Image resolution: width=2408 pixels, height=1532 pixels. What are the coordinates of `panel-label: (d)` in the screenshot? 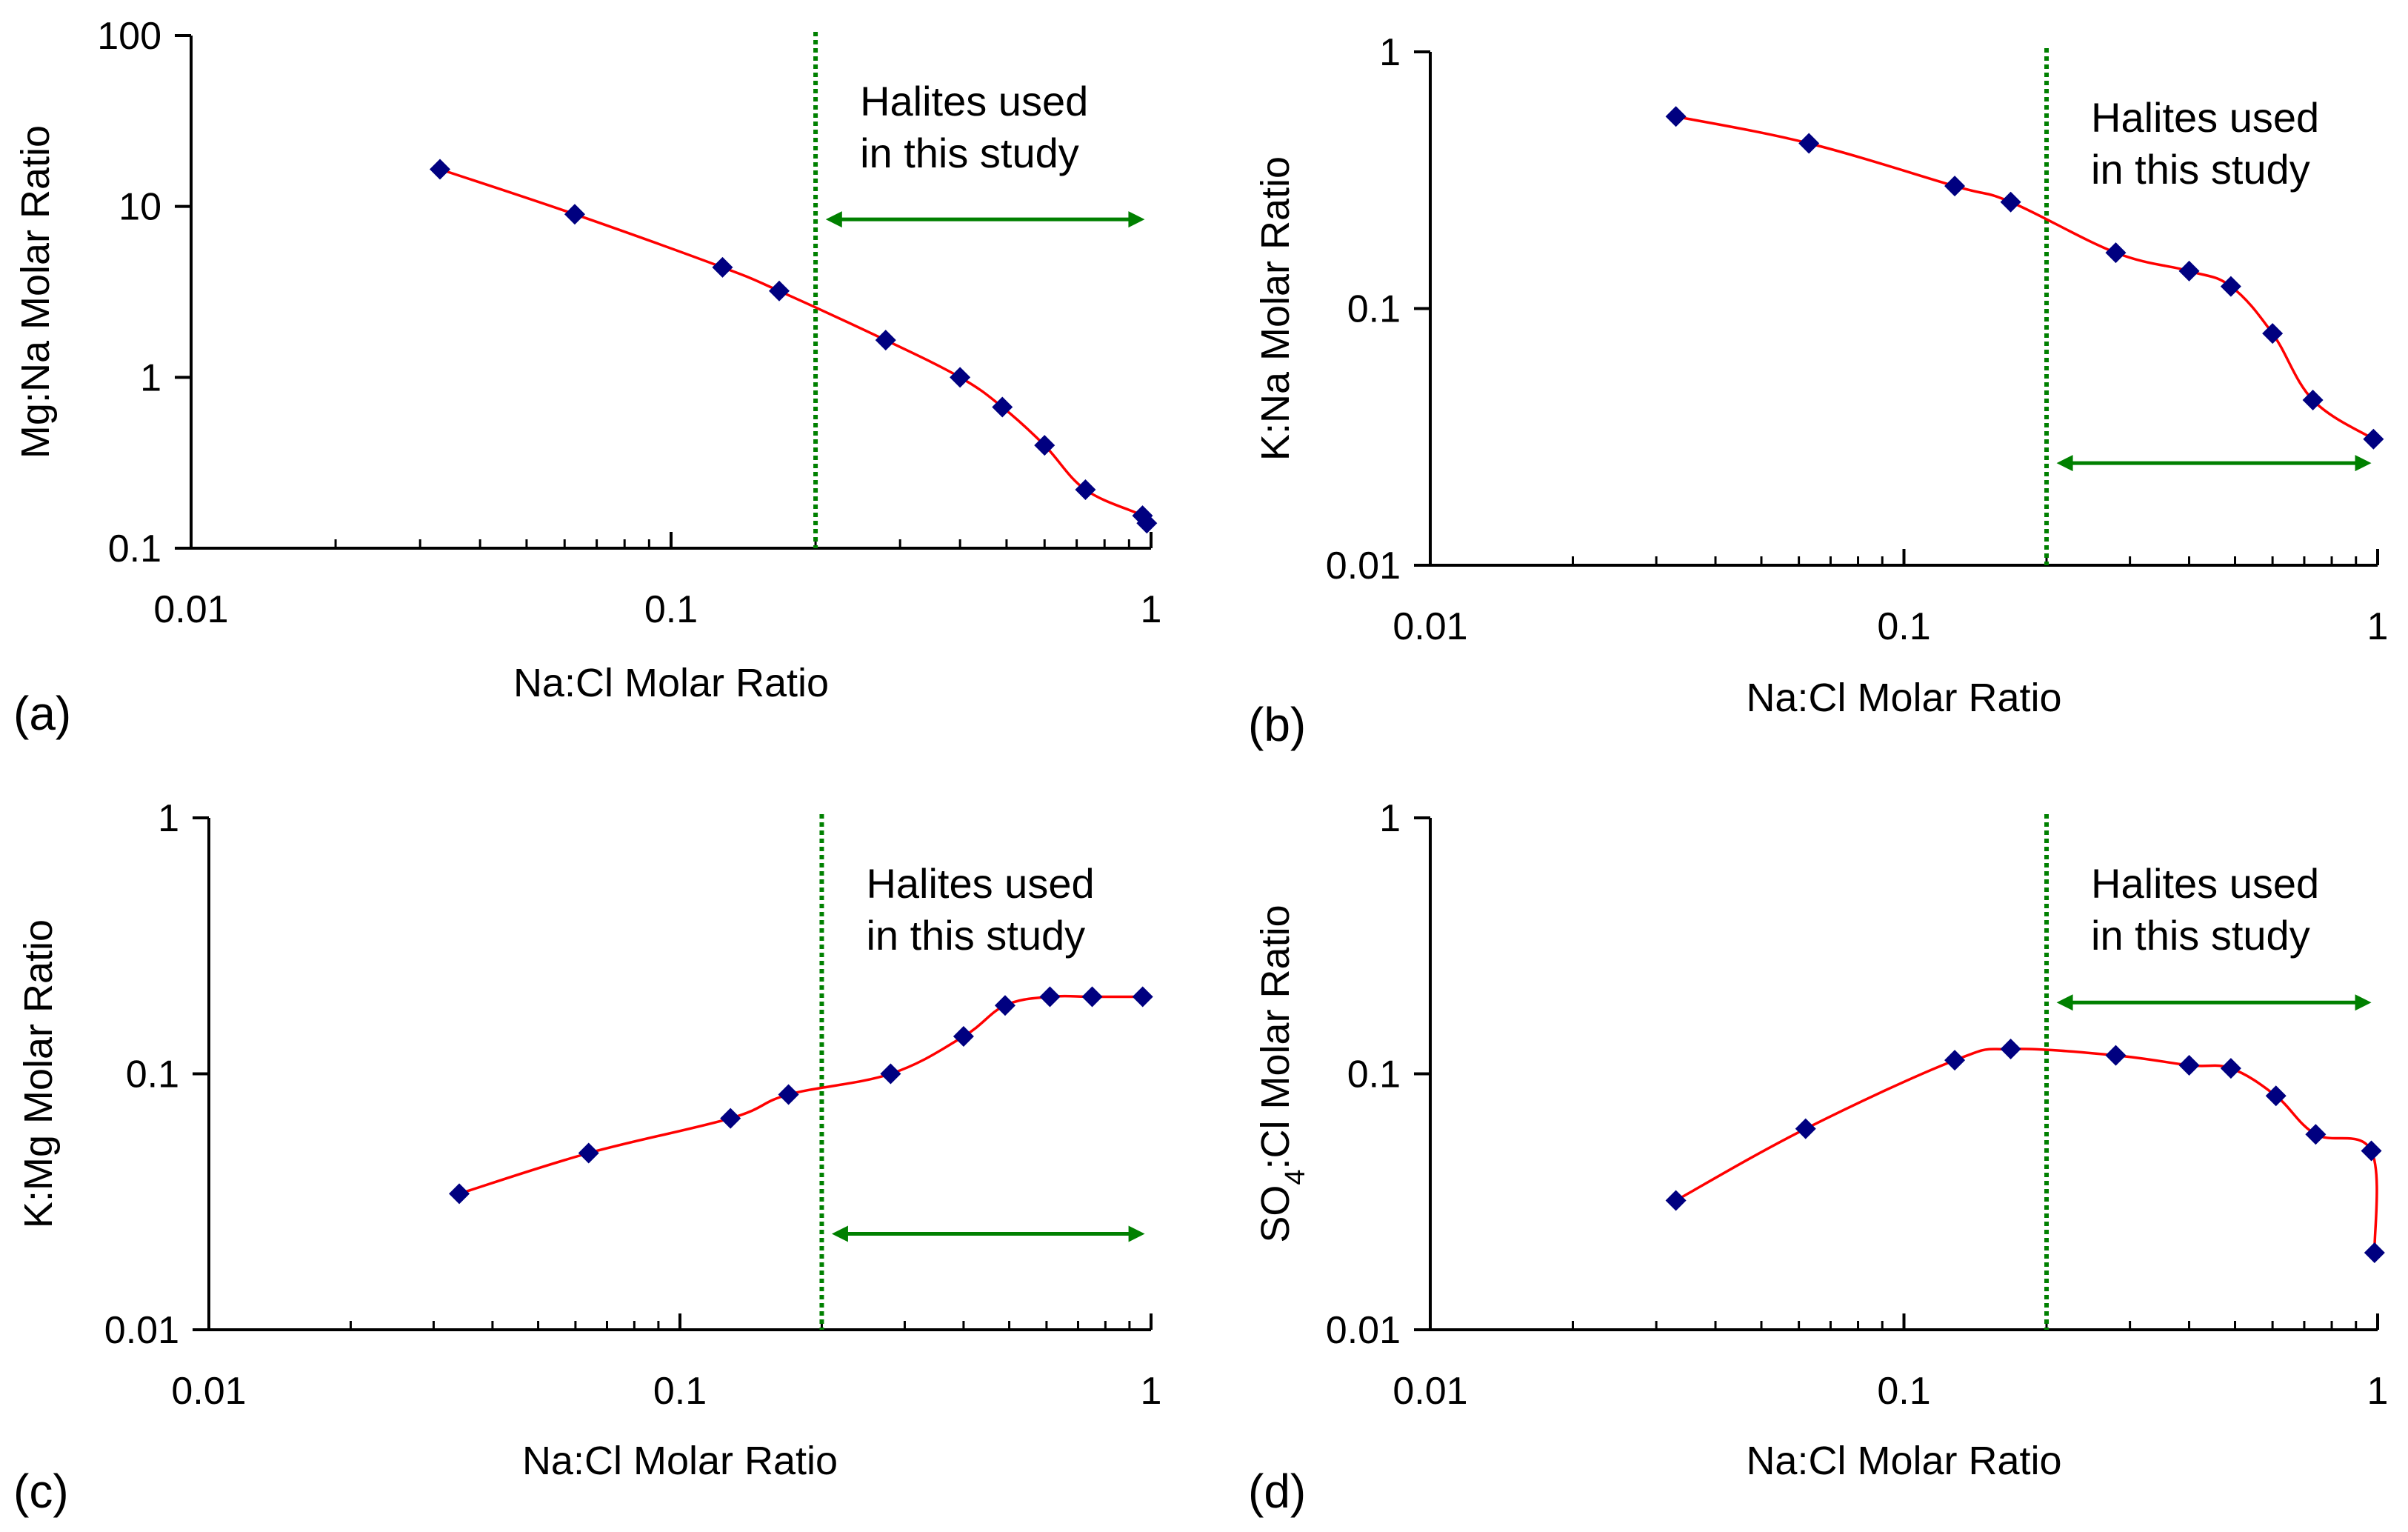 It's located at (1277, 1491).